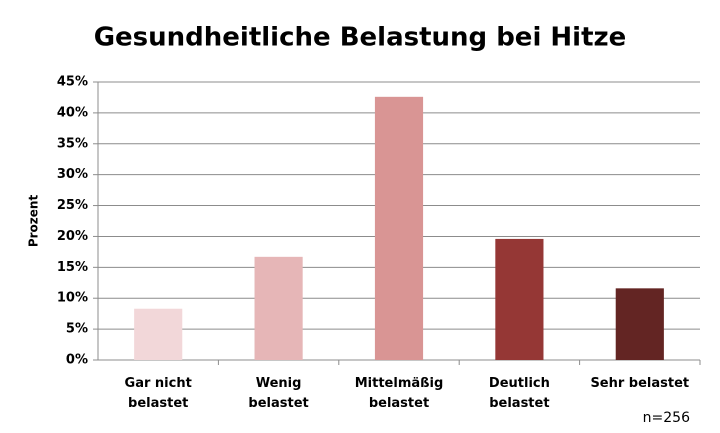 This screenshot has width=720, height=433. Describe the element at coordinates (77, 360) in the screenshot. I see `y-tick-label: 0%` at that location.